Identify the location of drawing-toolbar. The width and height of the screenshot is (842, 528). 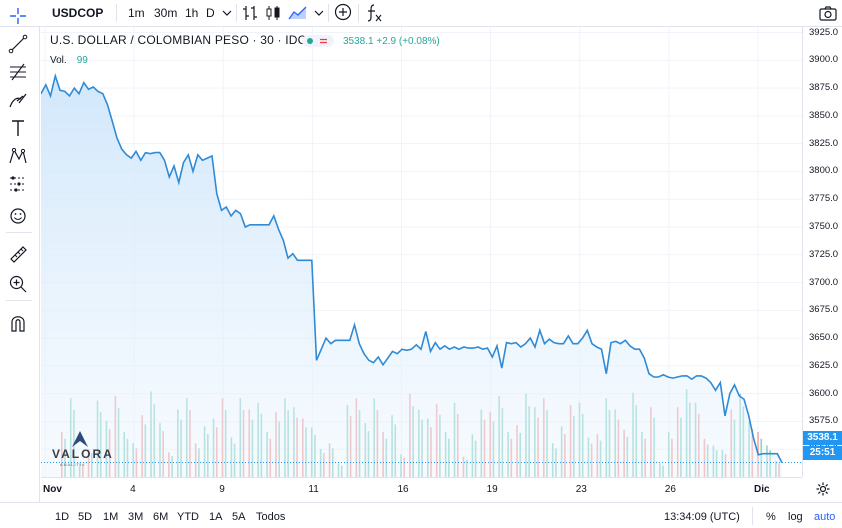
(20, 255).